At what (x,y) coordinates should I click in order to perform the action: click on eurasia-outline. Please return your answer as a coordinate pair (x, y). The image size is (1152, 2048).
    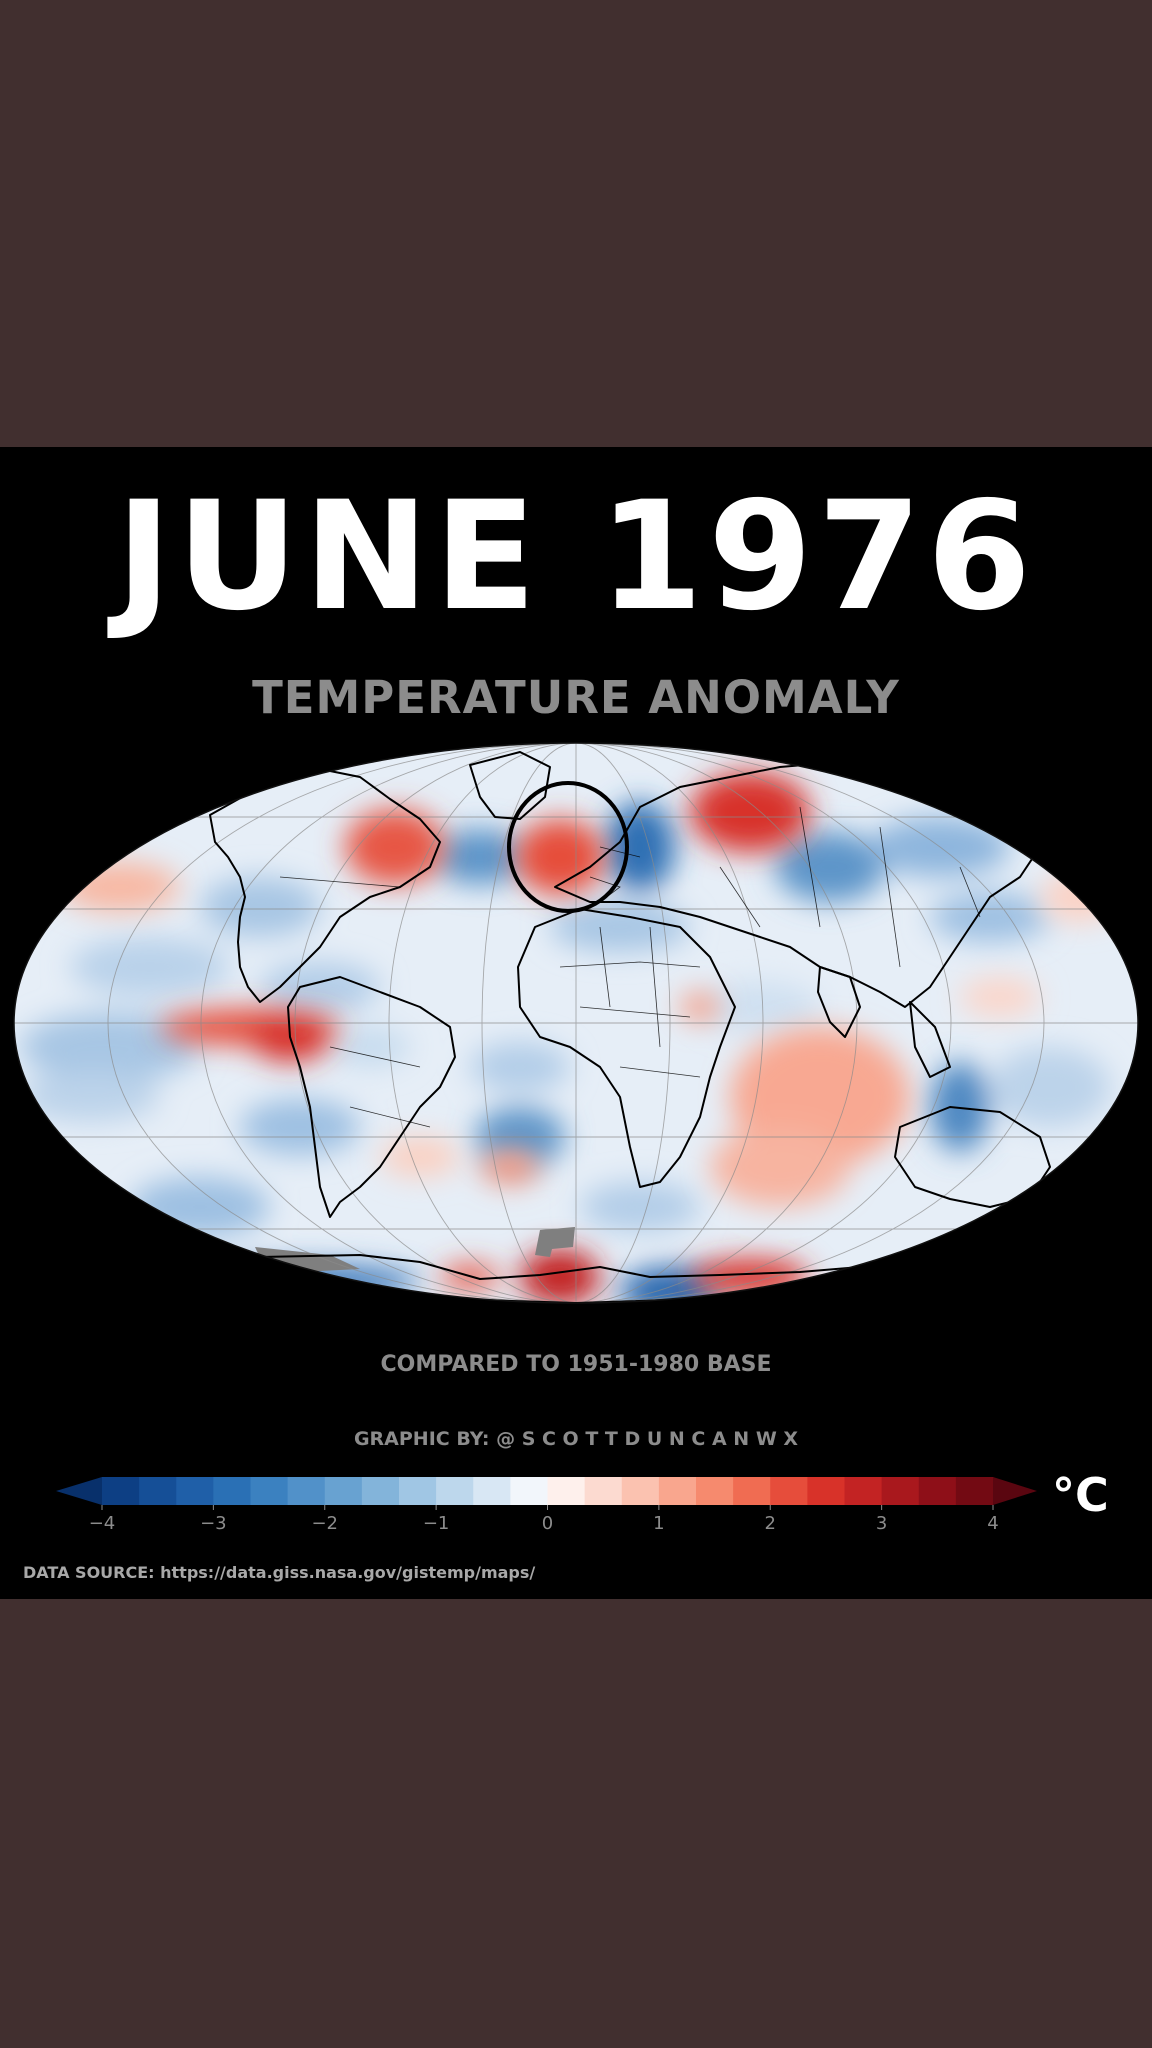
    Looking at the image, I should click on (797, 884).